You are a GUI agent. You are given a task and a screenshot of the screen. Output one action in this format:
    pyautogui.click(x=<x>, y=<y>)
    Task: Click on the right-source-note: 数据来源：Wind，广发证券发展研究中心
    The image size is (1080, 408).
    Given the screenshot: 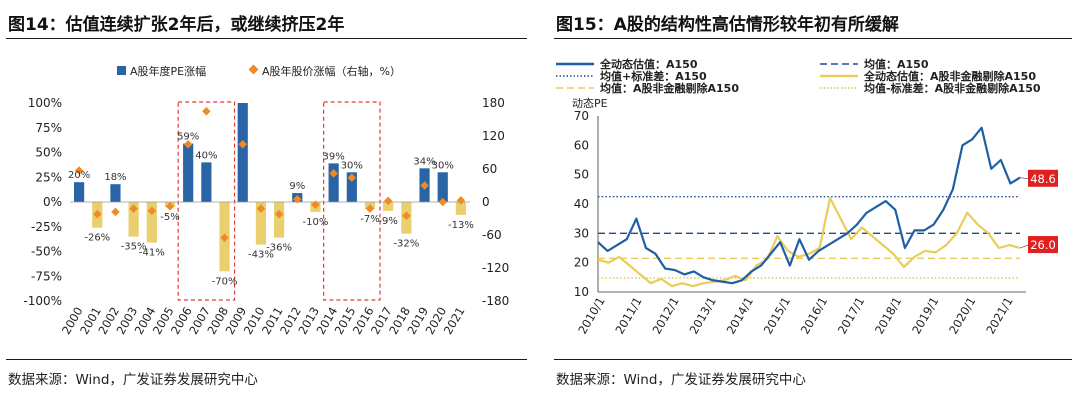 What is the action you would take?
    pyautogui.click(x=681, y=380)
    